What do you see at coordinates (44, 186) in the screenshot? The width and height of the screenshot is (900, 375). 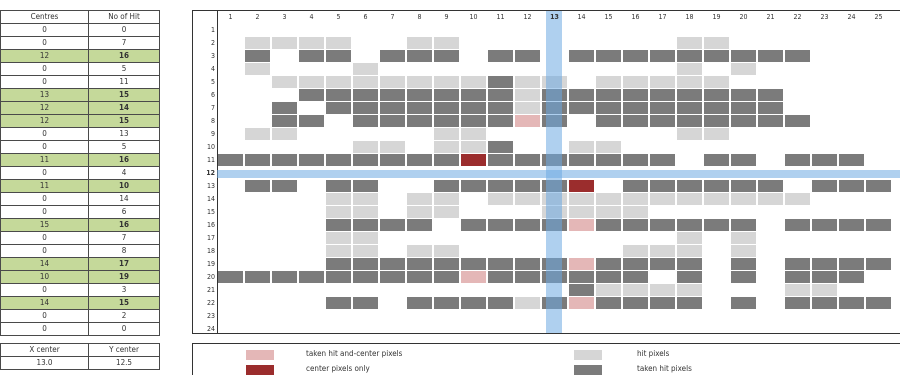 I see `centres-cell: 11` at bounding box center [44, 186].